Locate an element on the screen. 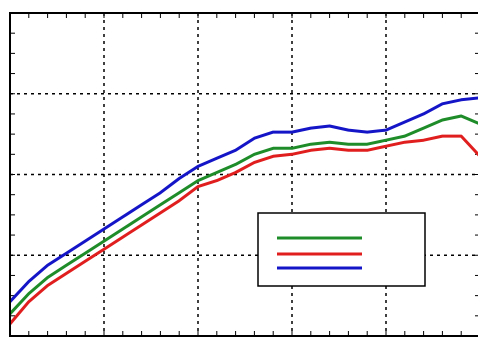 This screenshot has width=478, height=337. legend is located at coordinates (341, 249).